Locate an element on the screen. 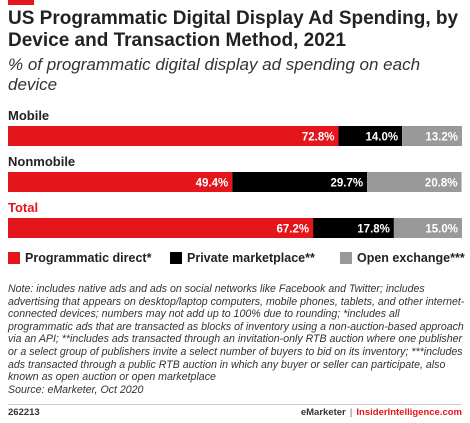 The image size is (470, 423). footnote-source: Source: eMarketer, Oct 2020 is located at coordinates (76, 389).